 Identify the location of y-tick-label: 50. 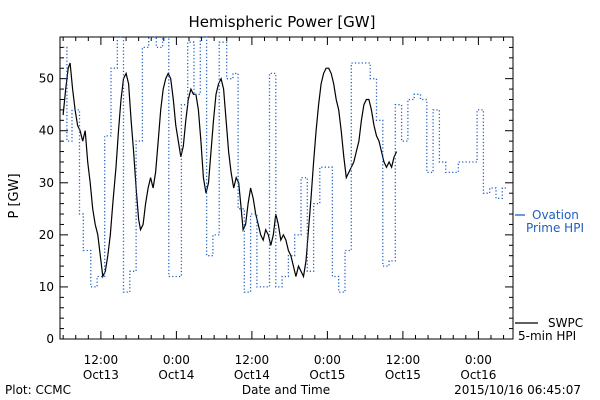
(46, 79).